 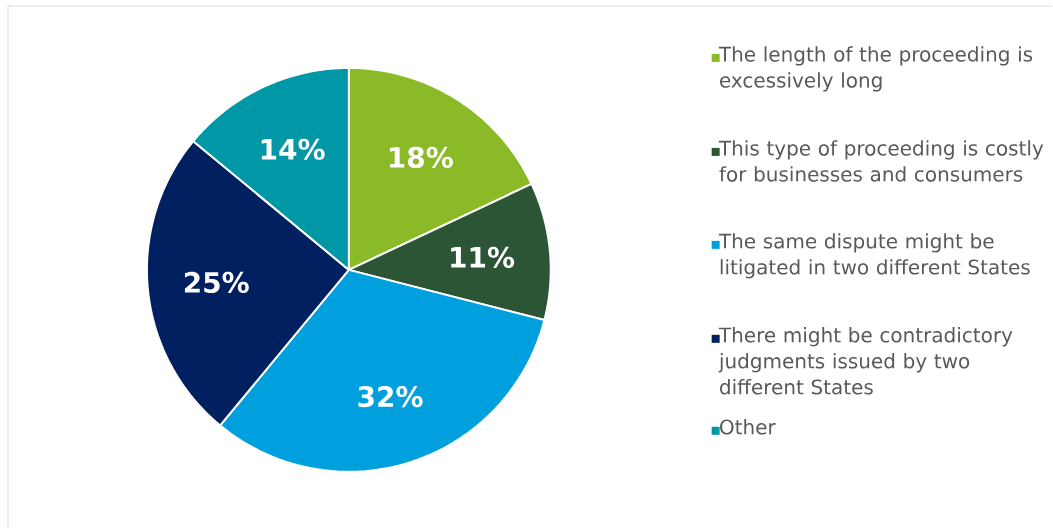 I want to click on legend-label: This type of proceeding is costly for businesses and consumers, so click(x=881, y=161).